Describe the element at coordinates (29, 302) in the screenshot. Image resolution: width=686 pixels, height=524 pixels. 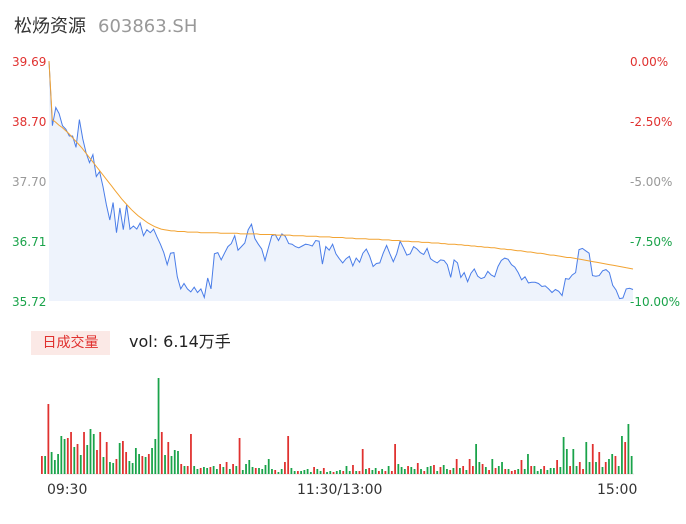
I see `y-tick-left-4: 35.72` at that location.